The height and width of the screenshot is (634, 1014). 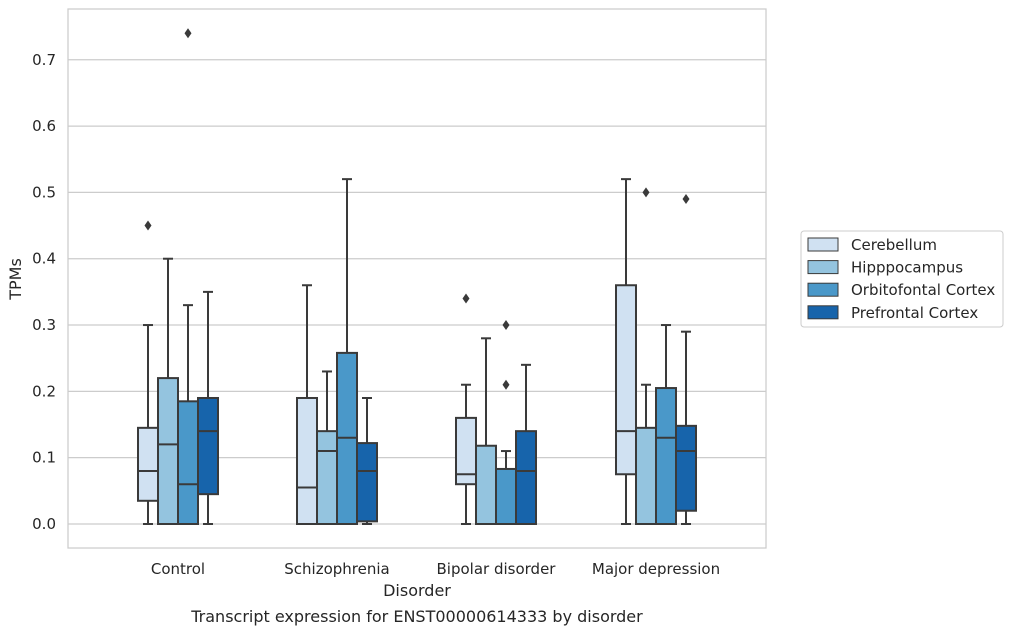 I want to click on y-tick-label: 0.5, so click(x=44, y=192).